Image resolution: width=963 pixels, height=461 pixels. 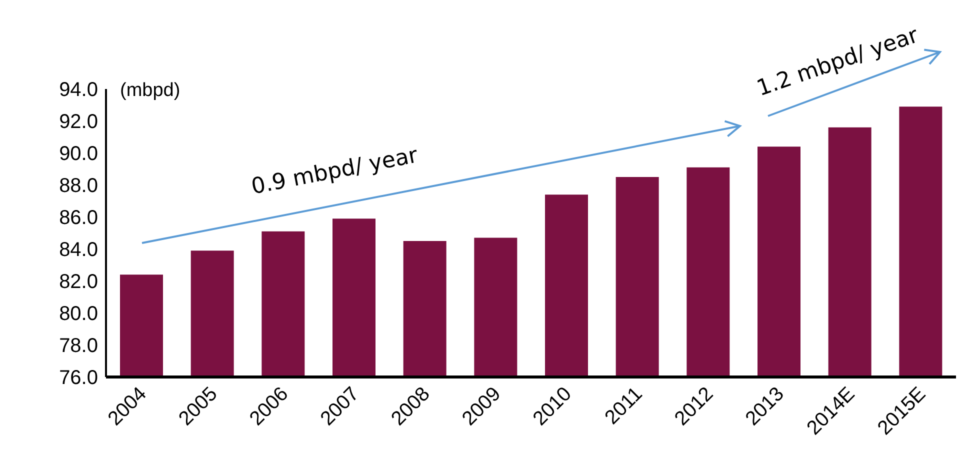 What do you see at coordinates (78, 218) in the screenshot?
I see `y-tick-label: 86.0` at bounding box center [78, 218].